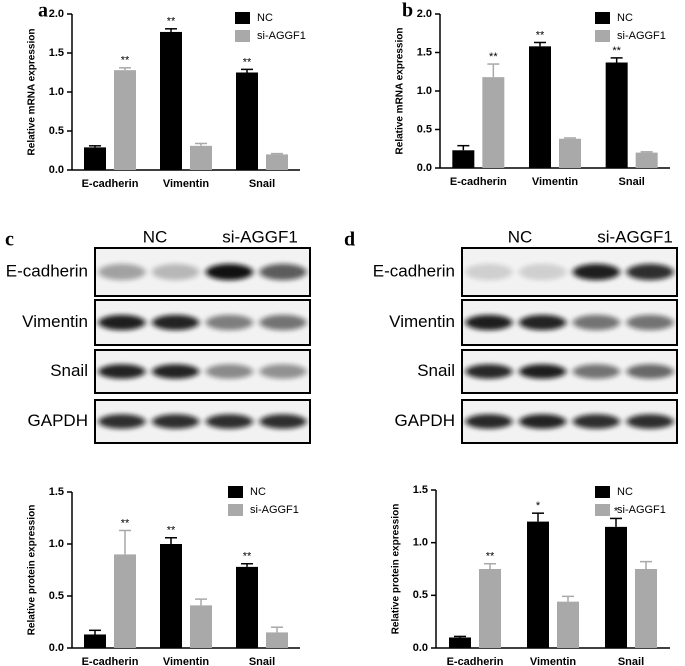  Describe the element at coordinates (9, 240) in the screenshot. I see `panel-letter: c` at that location.